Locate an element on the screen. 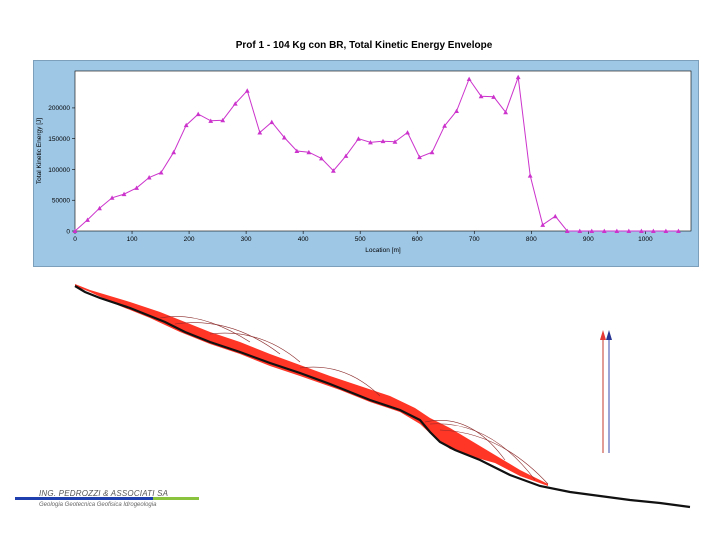  logo-bar-blue is located at coordinates (84, 498).